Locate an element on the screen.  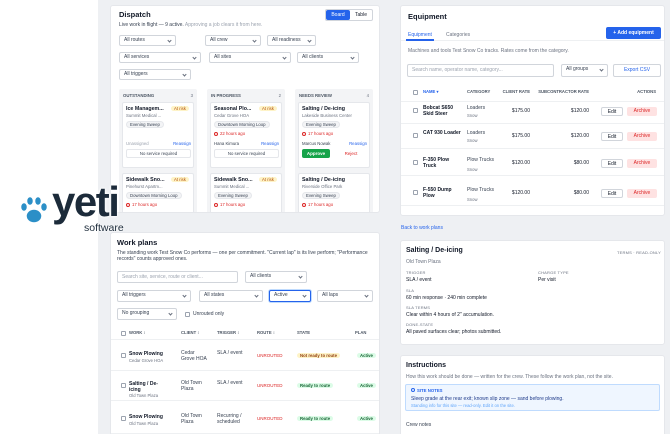
subtitle-hint: Approving a job clears it from here. is located at coordinates (223, 25).